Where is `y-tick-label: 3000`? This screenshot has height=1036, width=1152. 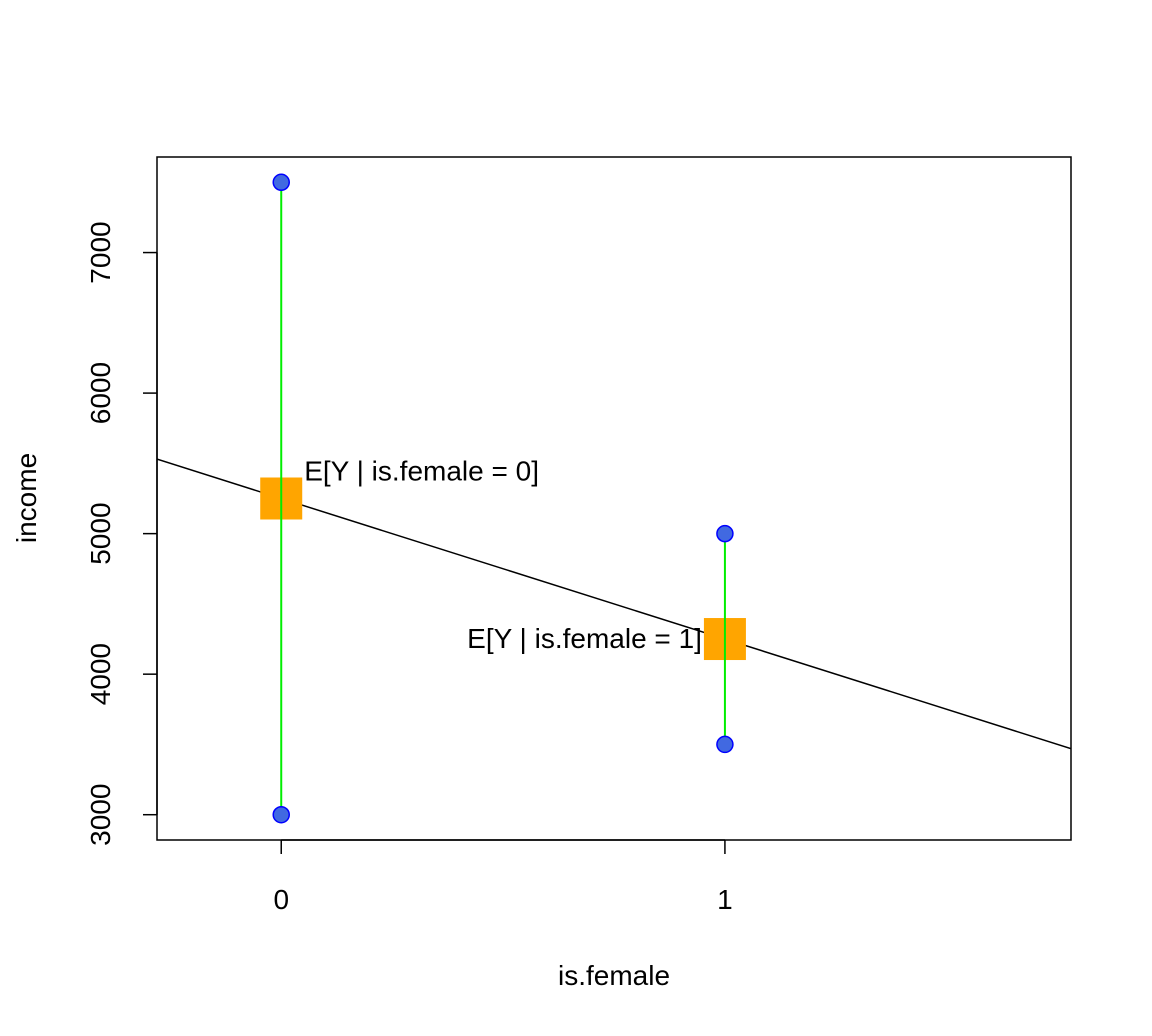 y-tick-label: 3000 is located at coordinates (100, 815).